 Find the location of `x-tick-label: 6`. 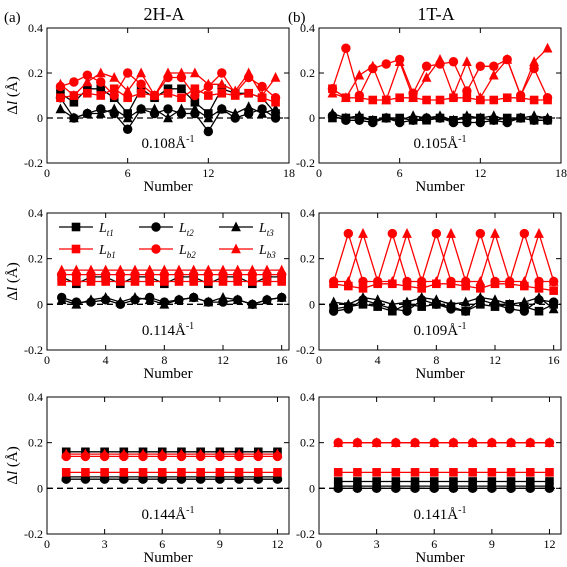

x-tick-label: 6 is located at coordinates (434, 544).